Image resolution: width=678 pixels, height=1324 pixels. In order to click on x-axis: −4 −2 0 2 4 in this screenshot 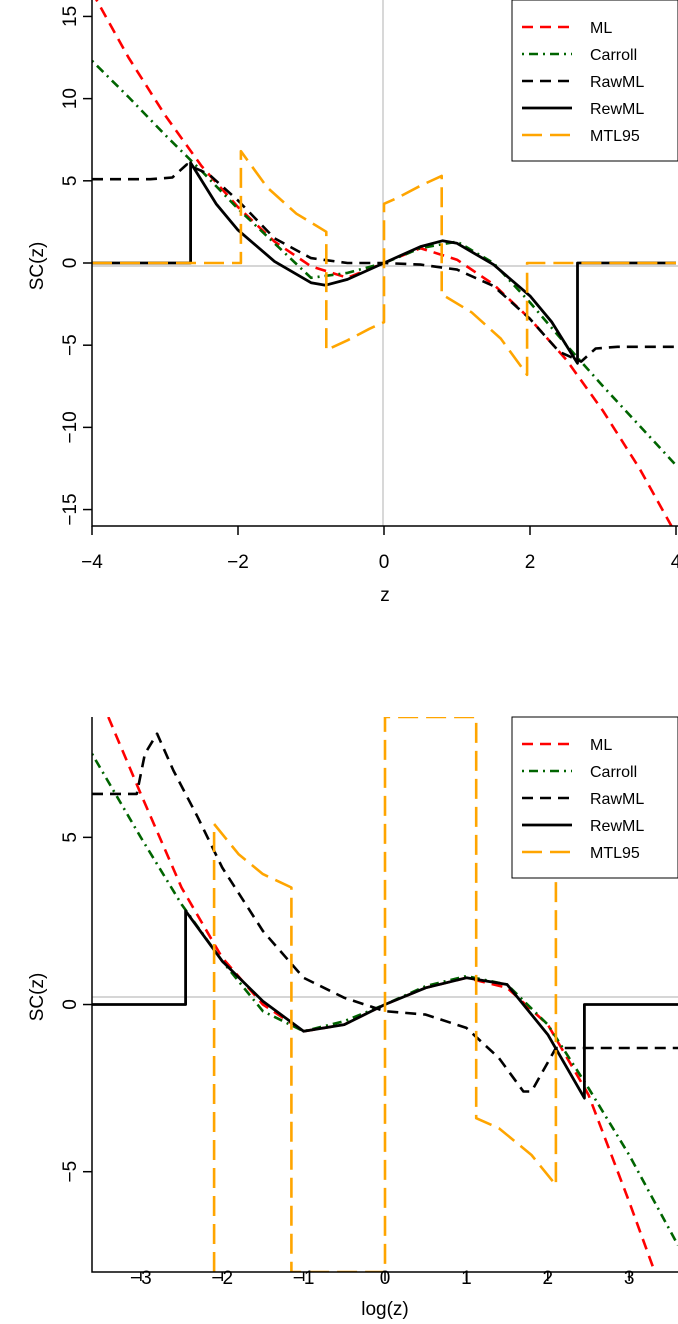, I will do `click(379, 549)`.